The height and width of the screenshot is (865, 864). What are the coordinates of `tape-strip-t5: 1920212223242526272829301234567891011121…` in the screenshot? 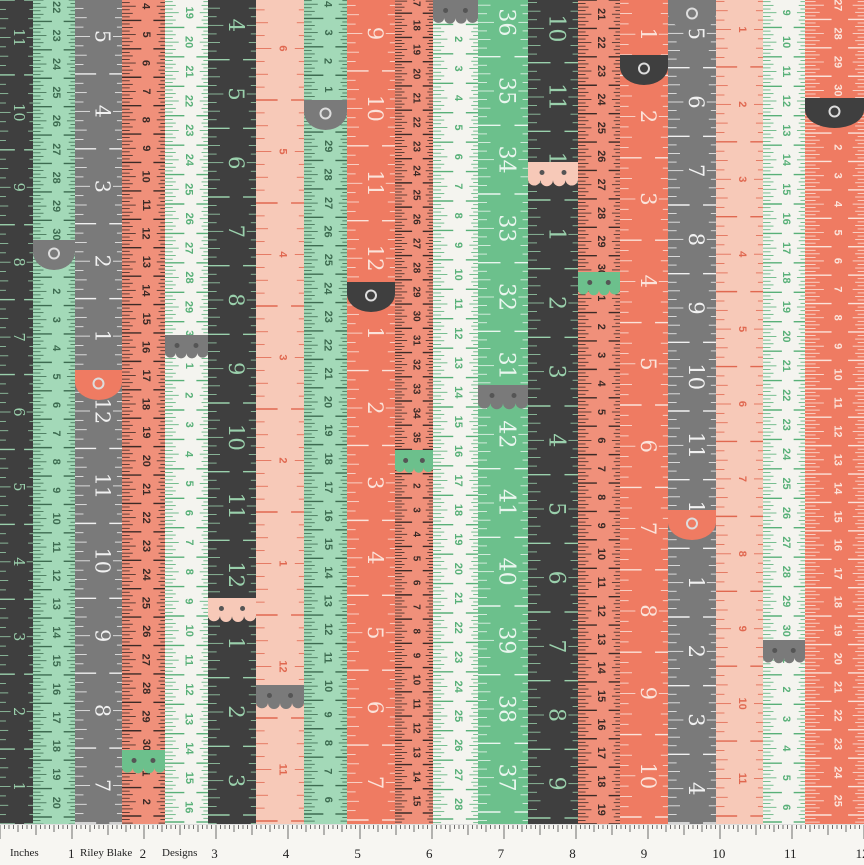 It's located at (186, 412).